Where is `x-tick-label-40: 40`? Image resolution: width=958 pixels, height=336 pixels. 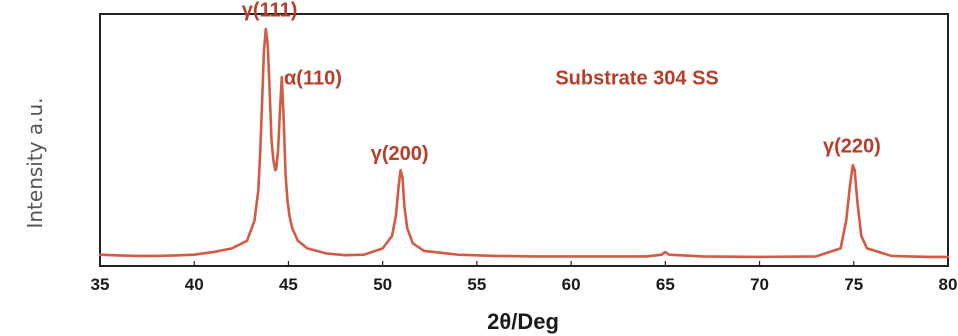 x-tick-label-40: 40 is located at coordinates (194, 284).